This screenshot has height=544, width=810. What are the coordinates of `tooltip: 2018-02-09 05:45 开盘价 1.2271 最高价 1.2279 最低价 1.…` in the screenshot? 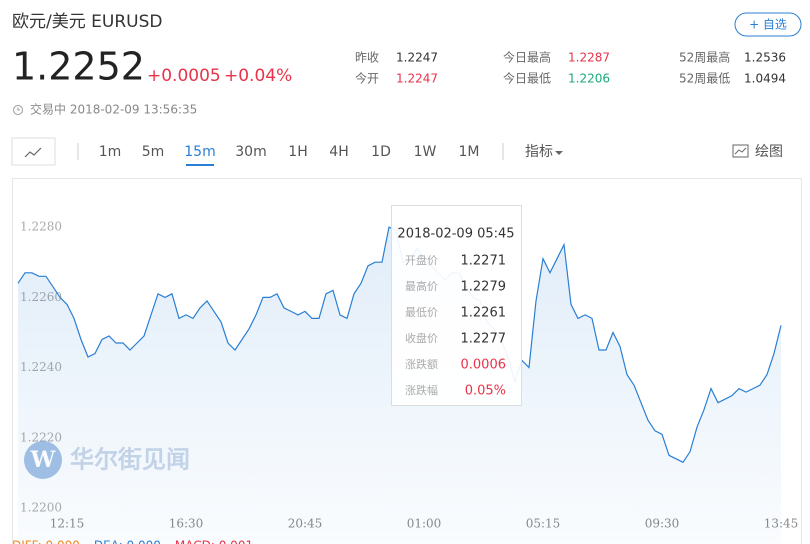 It's located at (456, 305).